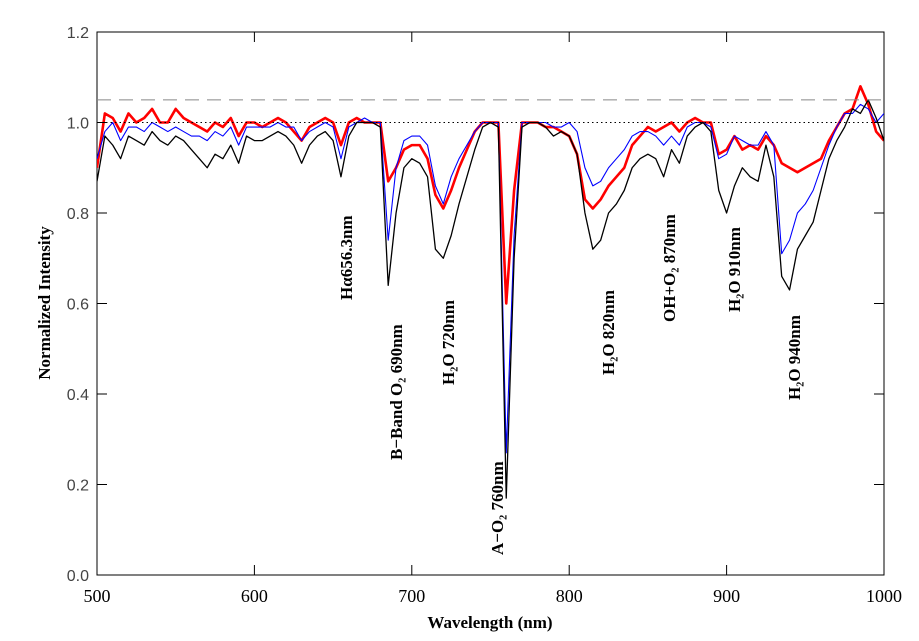 Image resolution: width=919 pixels, height=641 pixels. I want to click on x-tick-label: 900, so click(726, 596).